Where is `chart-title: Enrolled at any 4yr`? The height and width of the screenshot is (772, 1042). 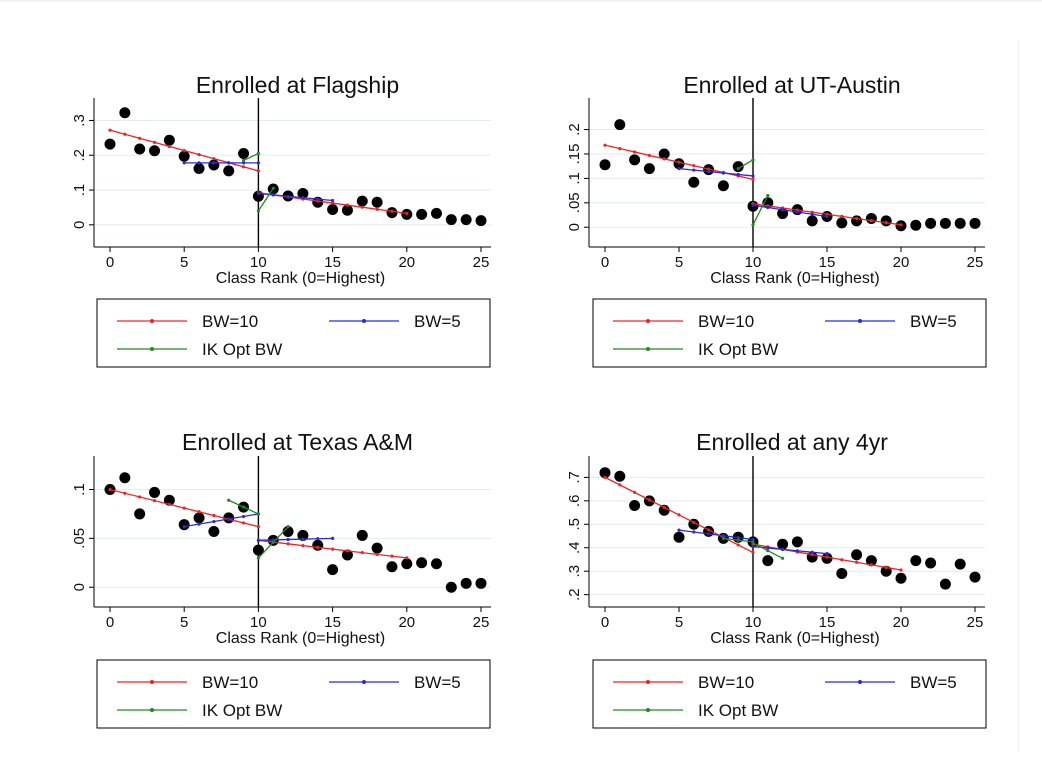 chart-title: Enrolled at any 4yr is located at coordinates (792, 442).